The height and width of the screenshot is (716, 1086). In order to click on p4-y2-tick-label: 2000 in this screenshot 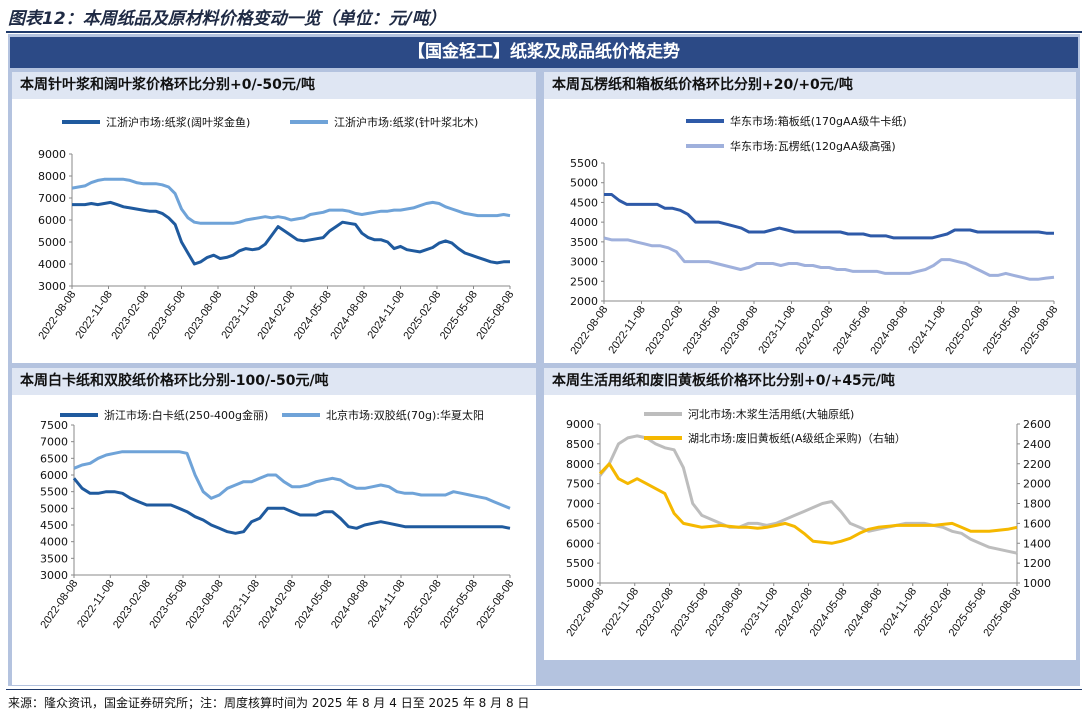, I will do `click(1037, 484)`.